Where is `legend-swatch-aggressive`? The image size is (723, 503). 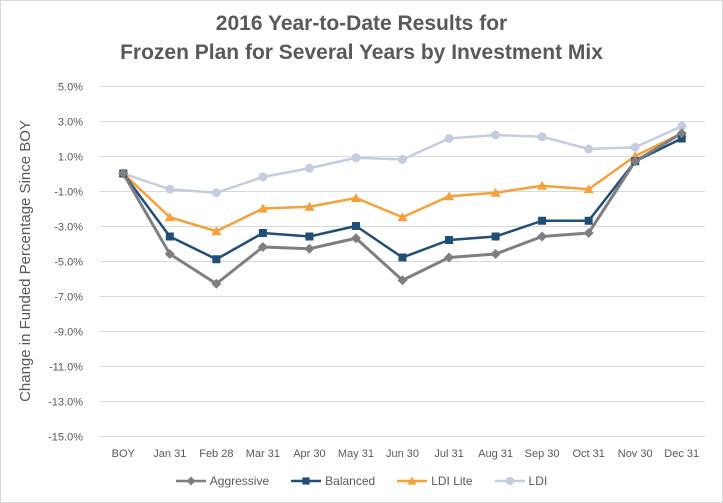
legend-swatch-aggressive is located at coordinates (190, 481).